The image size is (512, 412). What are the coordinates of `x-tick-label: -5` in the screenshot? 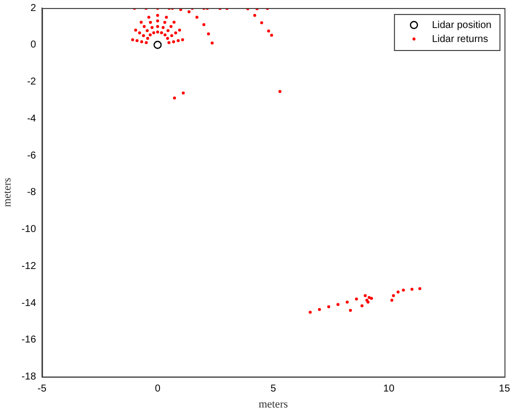 It's located at (42, 389).